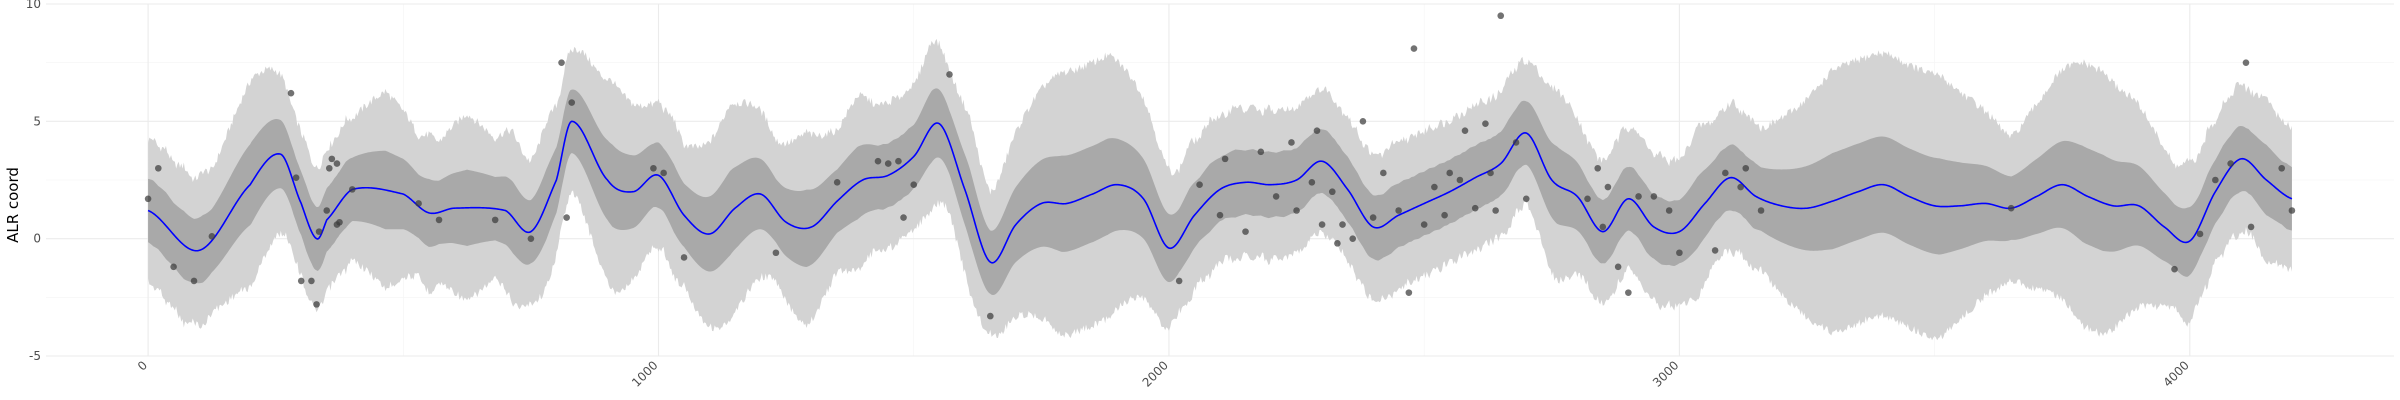 The width and height of the screenshot is (2400, 400). I want to click on y-axis-tick-labels: -5 0 5 10, so click(33, 181).